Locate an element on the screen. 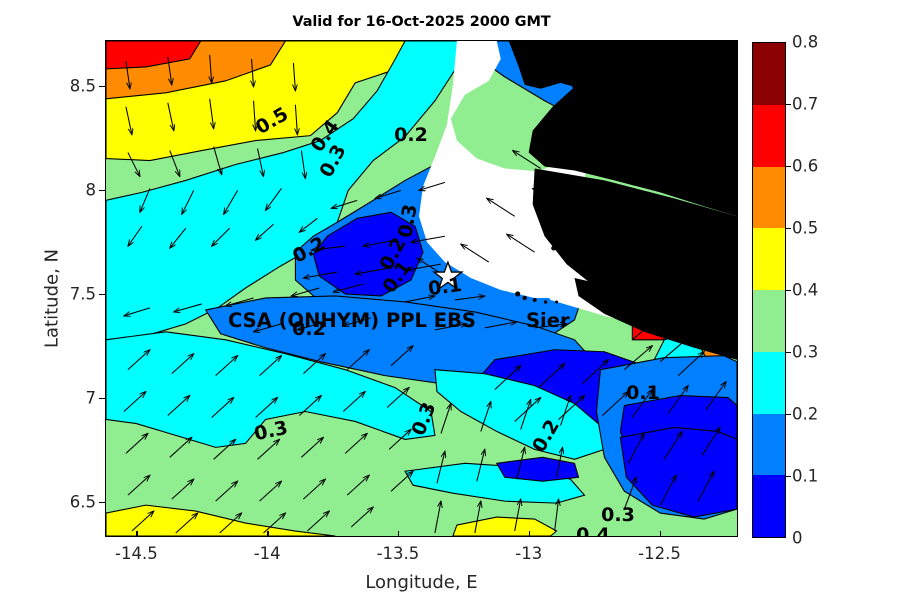 Image resolution: width=900 pixels, height=600 pixels. colorbar-tick-label: 0.8 is located at coordinates (805, 42).